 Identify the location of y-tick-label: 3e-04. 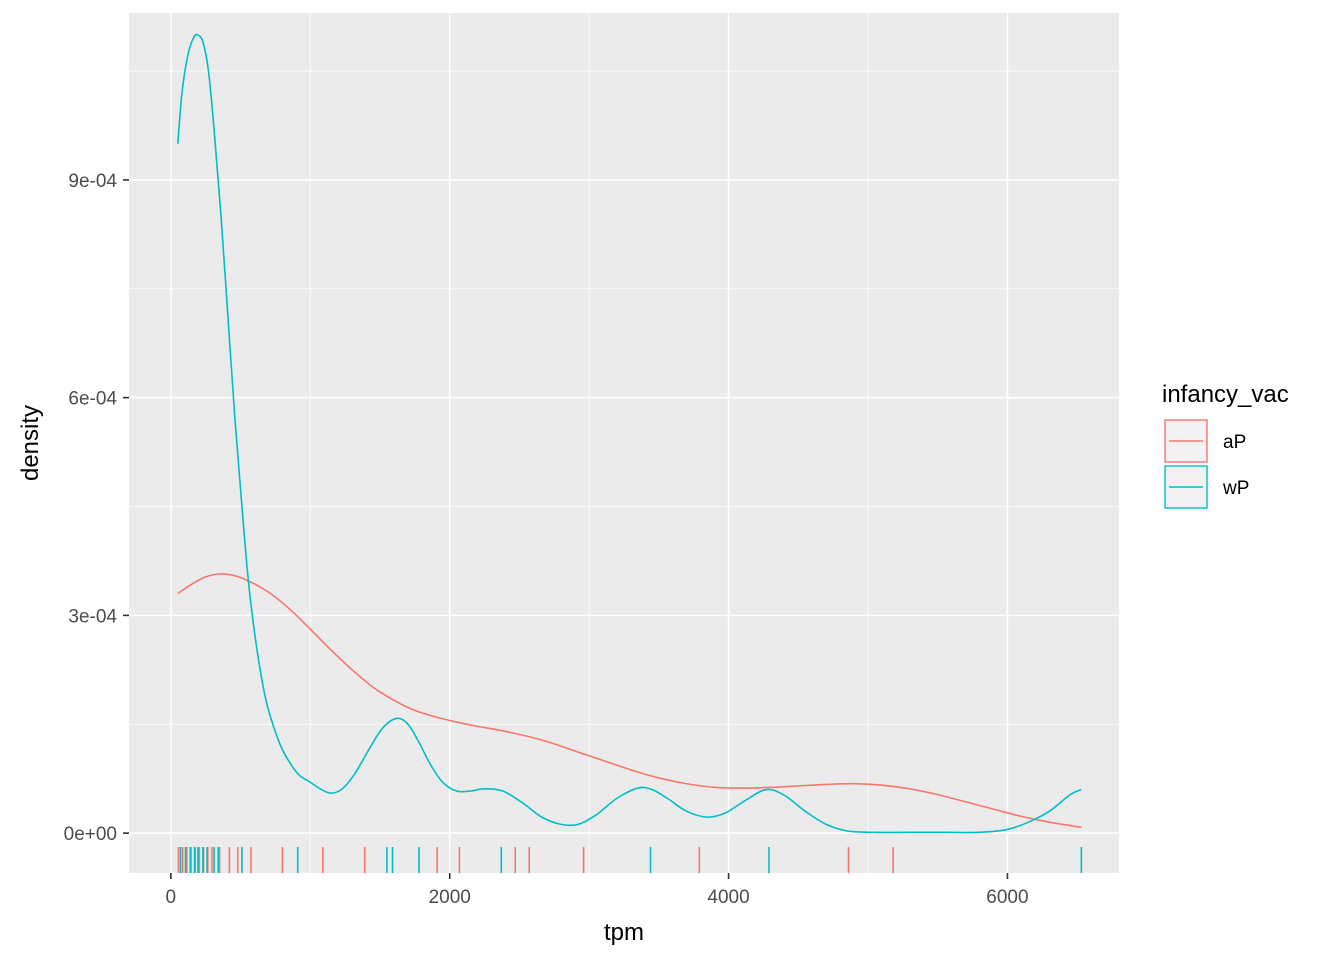
(92, 616).